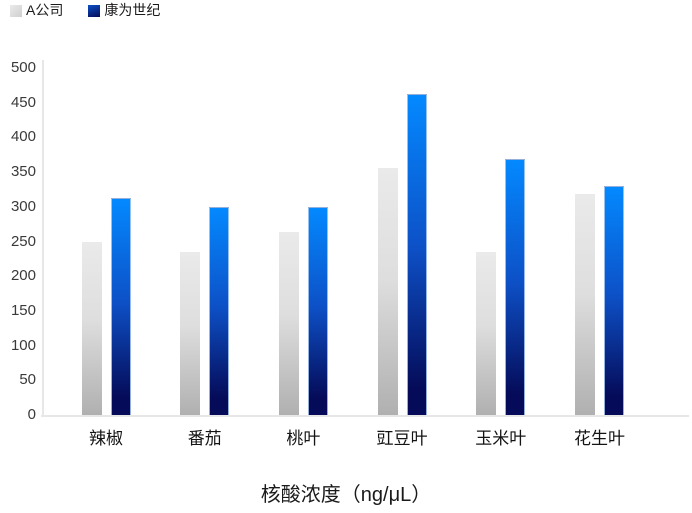 The image size is (692, 513). What do you see at coordinates (190, 333) in the screenshot?
I see `bar-company-a-番茄` at bounding box center [190, 333].